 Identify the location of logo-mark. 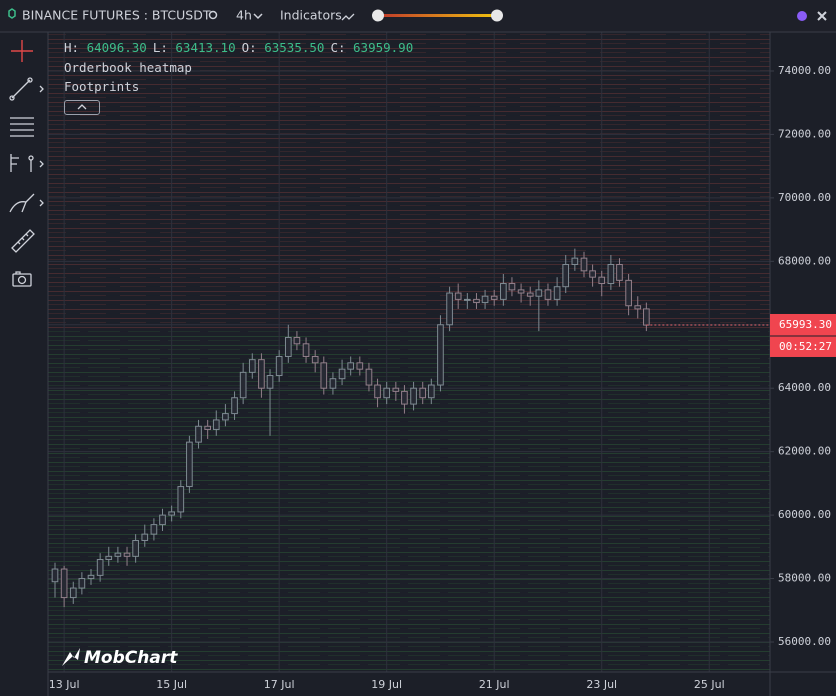
(71, 657).